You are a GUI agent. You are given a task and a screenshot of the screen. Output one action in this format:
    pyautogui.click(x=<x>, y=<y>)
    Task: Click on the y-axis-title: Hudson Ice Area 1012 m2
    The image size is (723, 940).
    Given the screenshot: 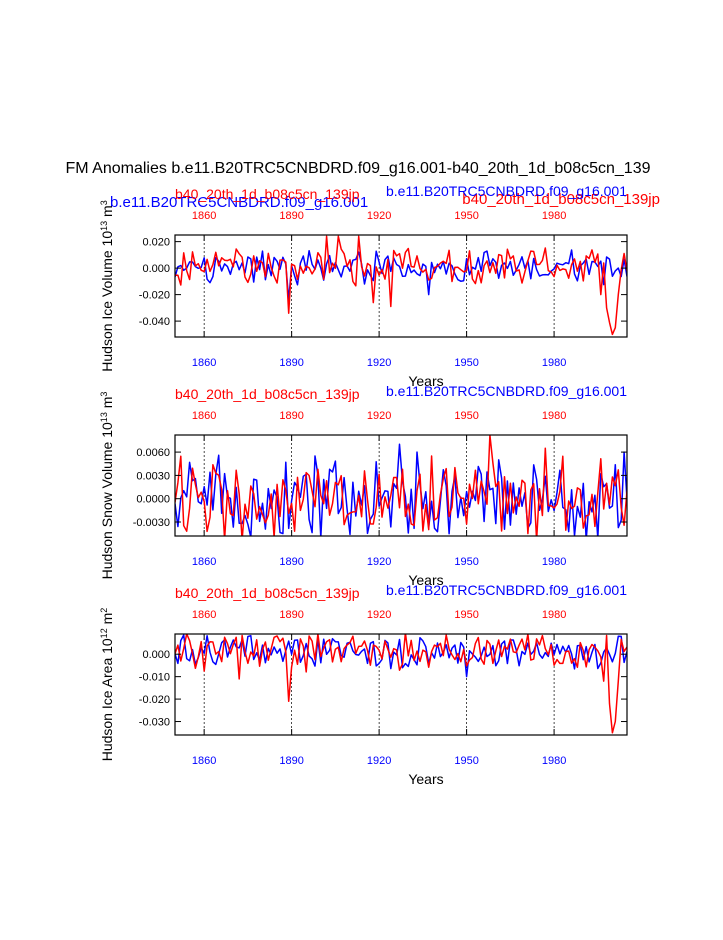 What is the action you would take?
    pyautogui.click(x=107, y=685)
    